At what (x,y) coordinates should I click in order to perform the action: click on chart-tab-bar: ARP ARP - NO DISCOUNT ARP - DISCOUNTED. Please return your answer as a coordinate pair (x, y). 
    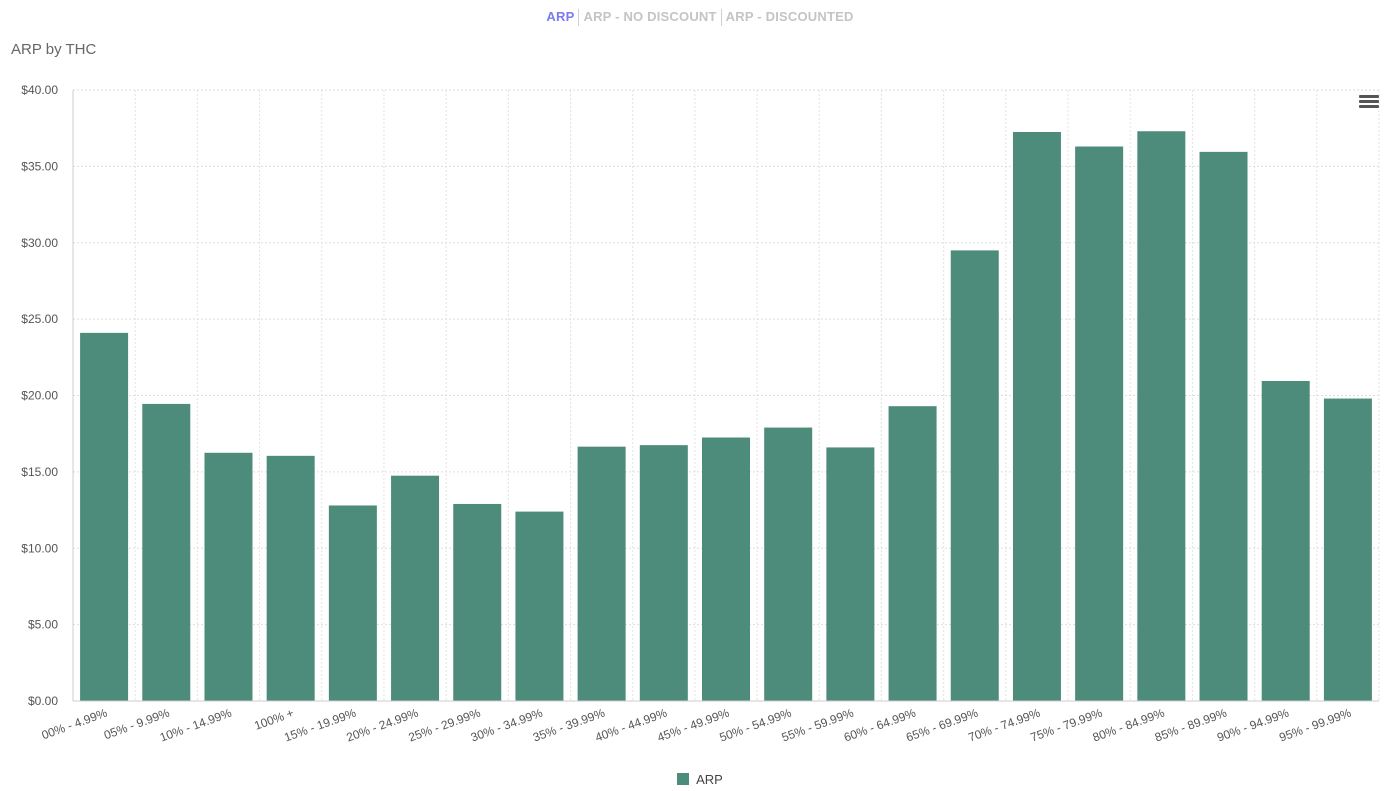
    Looking at the image, I should click on (700, 18).